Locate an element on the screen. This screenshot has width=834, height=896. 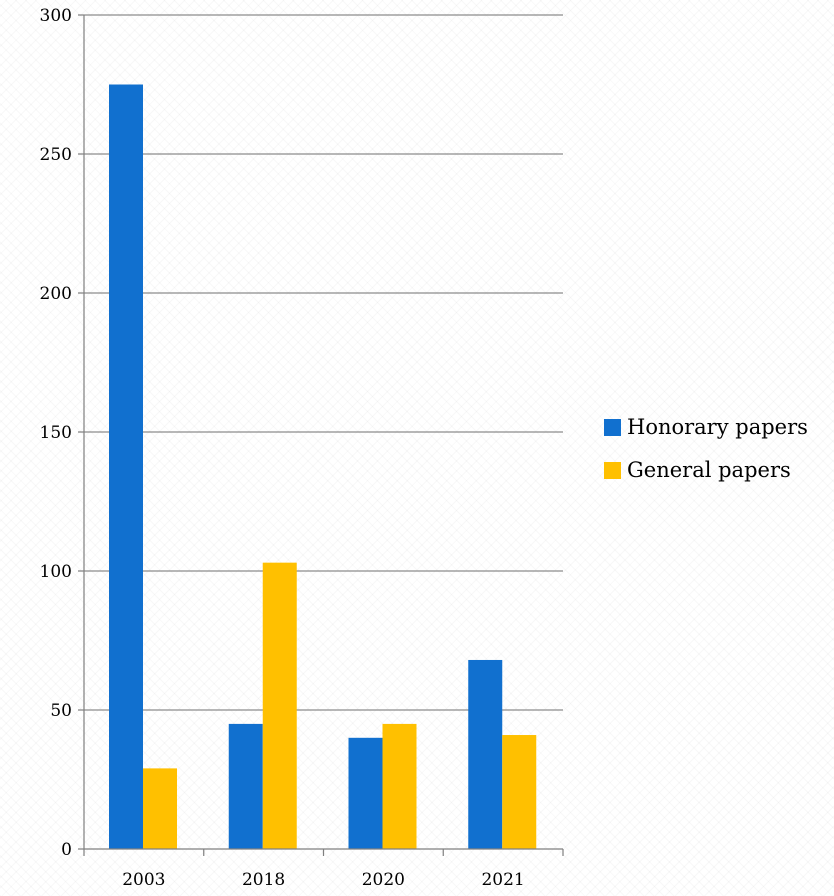
x-tick-label: 2003 is located at coordinates (143, 880).